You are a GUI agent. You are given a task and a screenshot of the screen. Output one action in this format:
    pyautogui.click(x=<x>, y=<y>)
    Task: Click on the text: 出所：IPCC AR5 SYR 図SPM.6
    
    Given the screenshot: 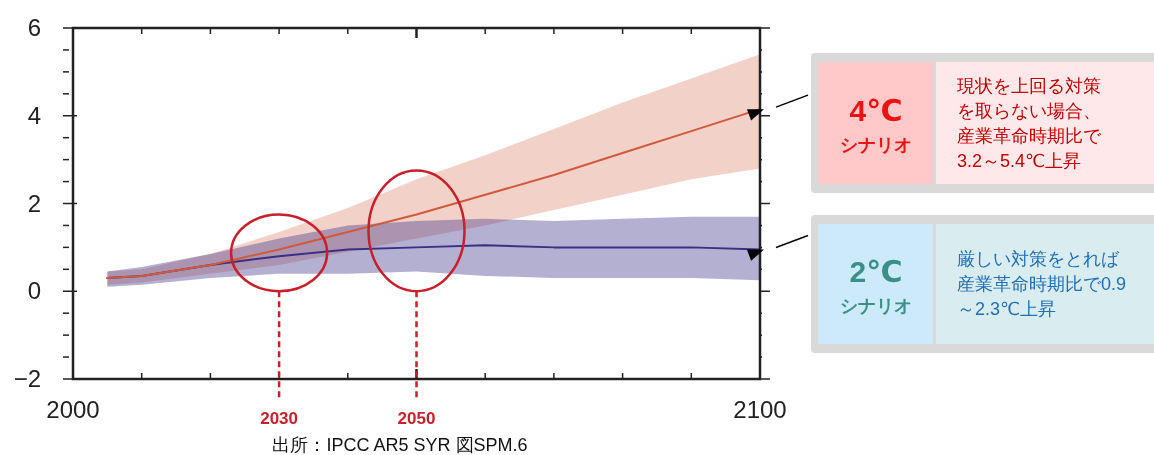 What is the action you would take?
    pyautogui.click(x=400, y=445)
    